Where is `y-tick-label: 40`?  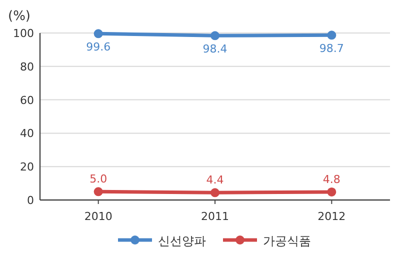
y-tick-label: 40 is located at coordinates (27, 133).